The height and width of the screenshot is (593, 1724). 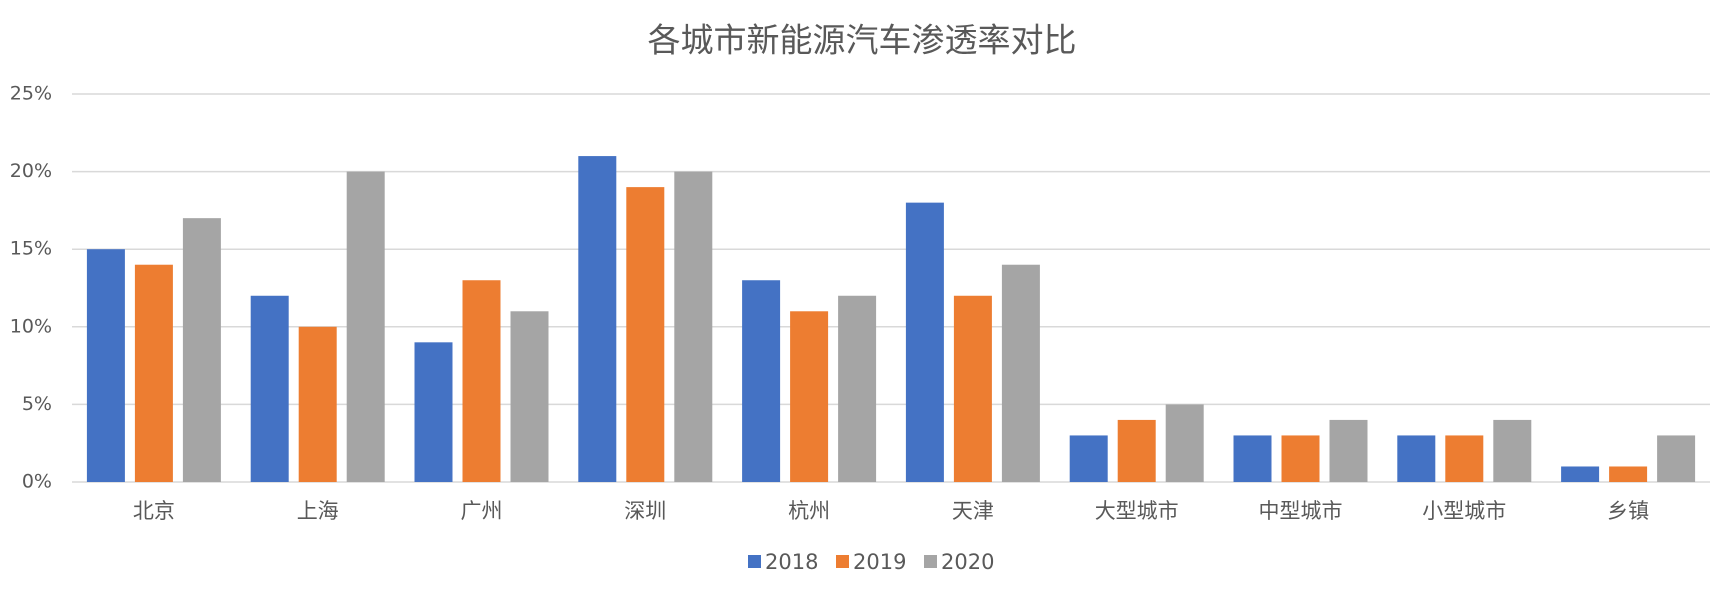 What do you see at coordinates (809, 511) in the screenshot?
I see `x-tick-label: 杭州` at bounding box center [809, 511].